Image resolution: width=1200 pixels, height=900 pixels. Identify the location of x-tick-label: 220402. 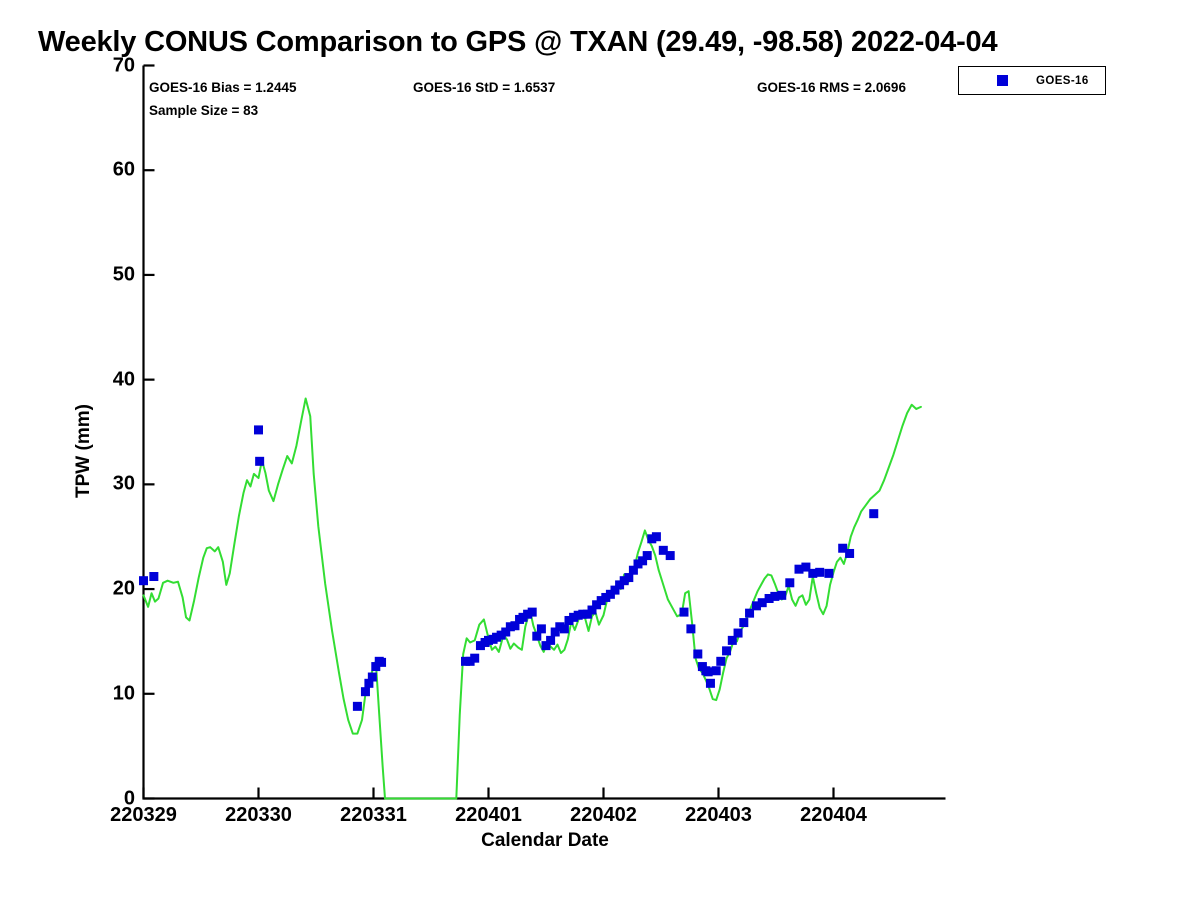
(603, 815).